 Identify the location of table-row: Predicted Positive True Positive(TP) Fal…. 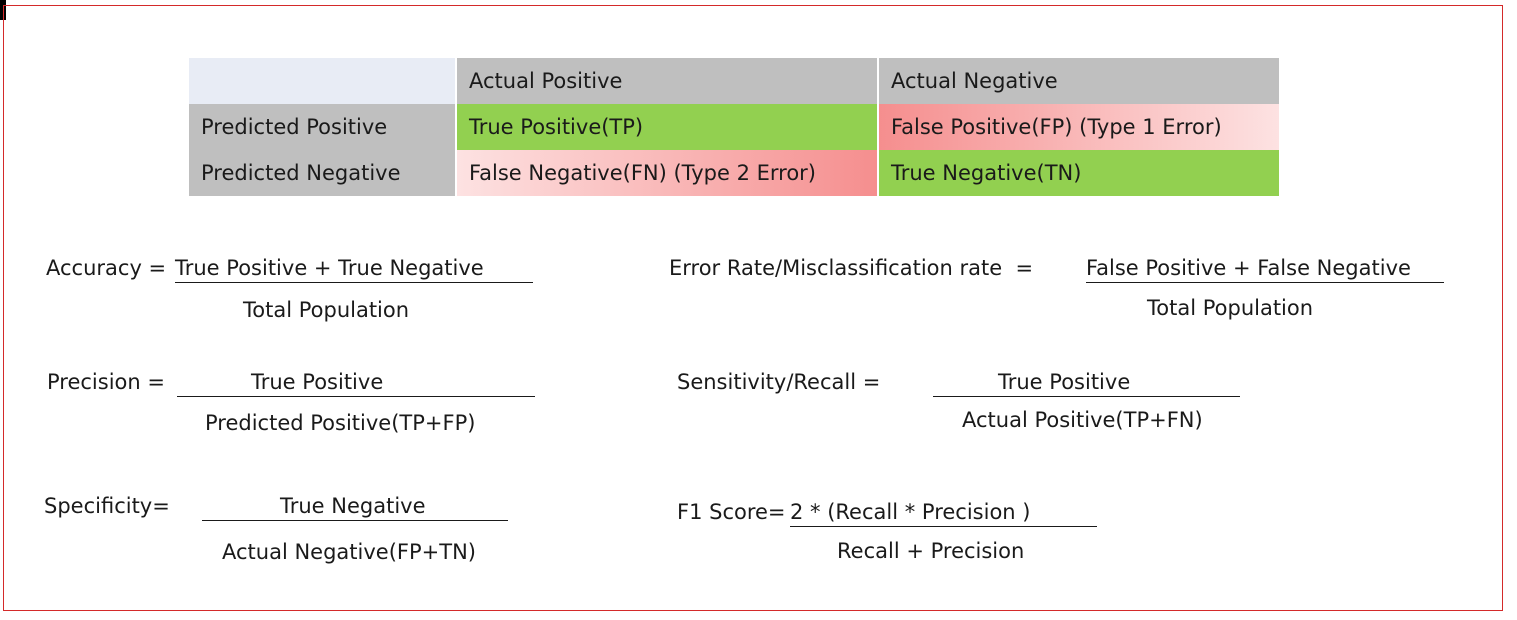
(734, 127).